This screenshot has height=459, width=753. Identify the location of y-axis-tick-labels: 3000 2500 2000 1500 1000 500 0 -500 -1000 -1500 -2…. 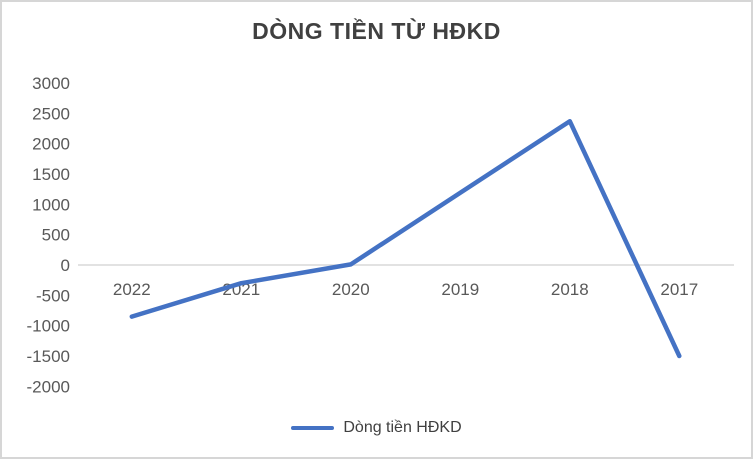
(48, 235).